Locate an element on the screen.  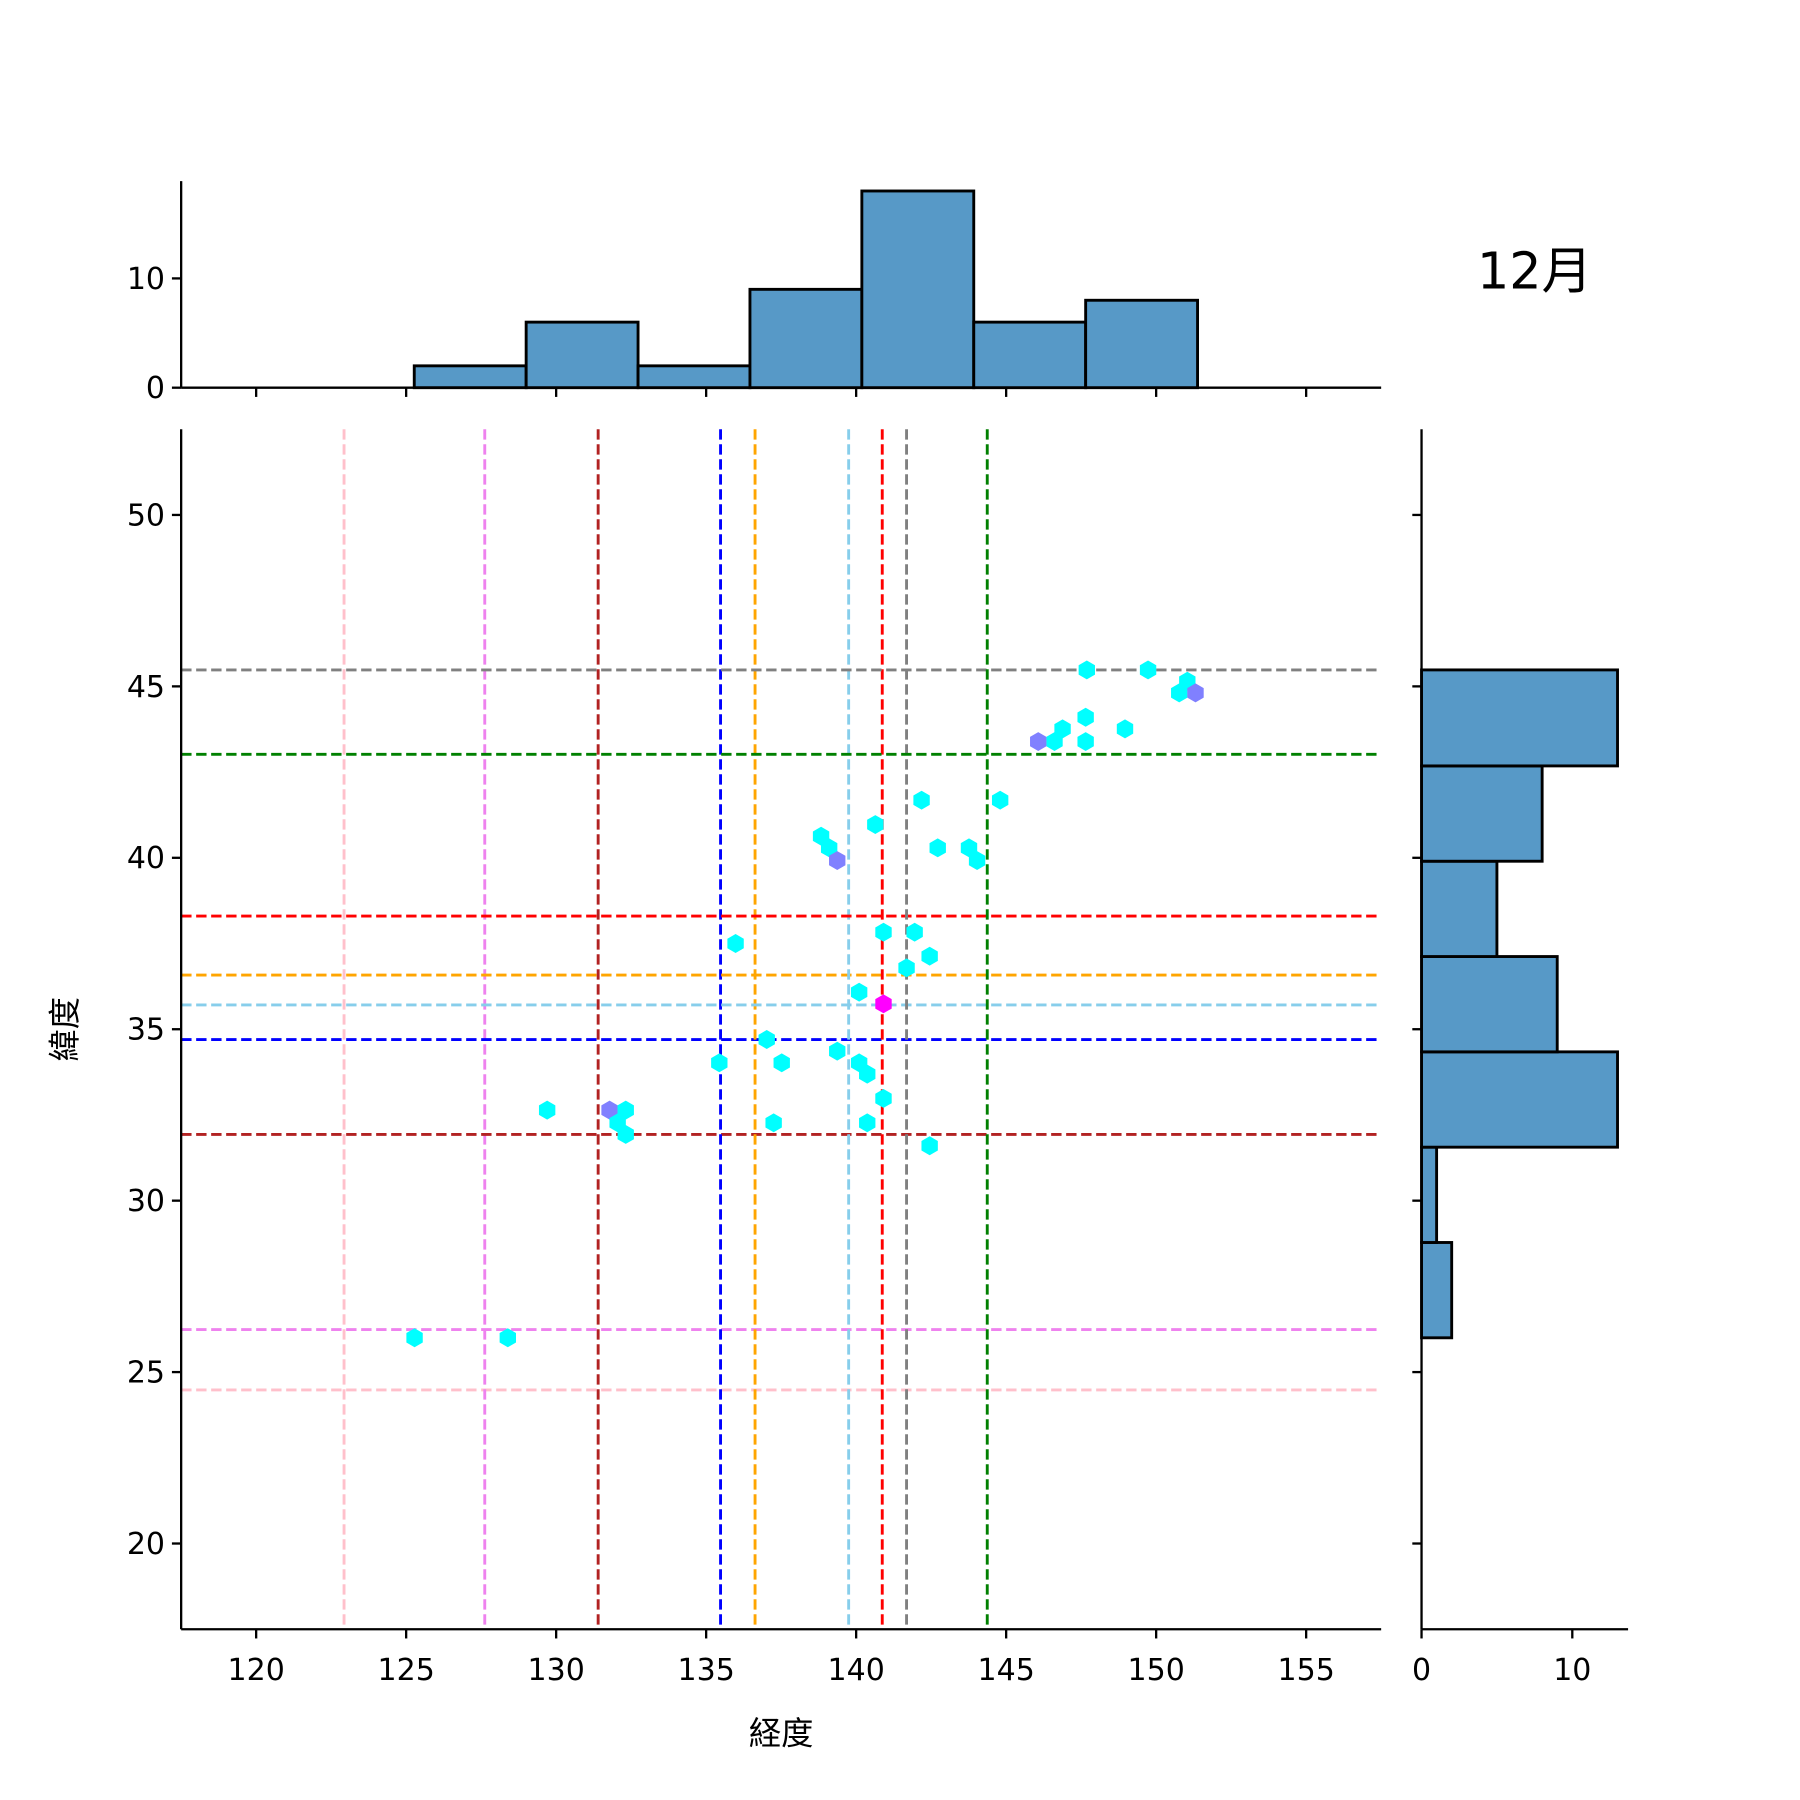
x-tick-label: 140 is located at coordinates (856, 1670).